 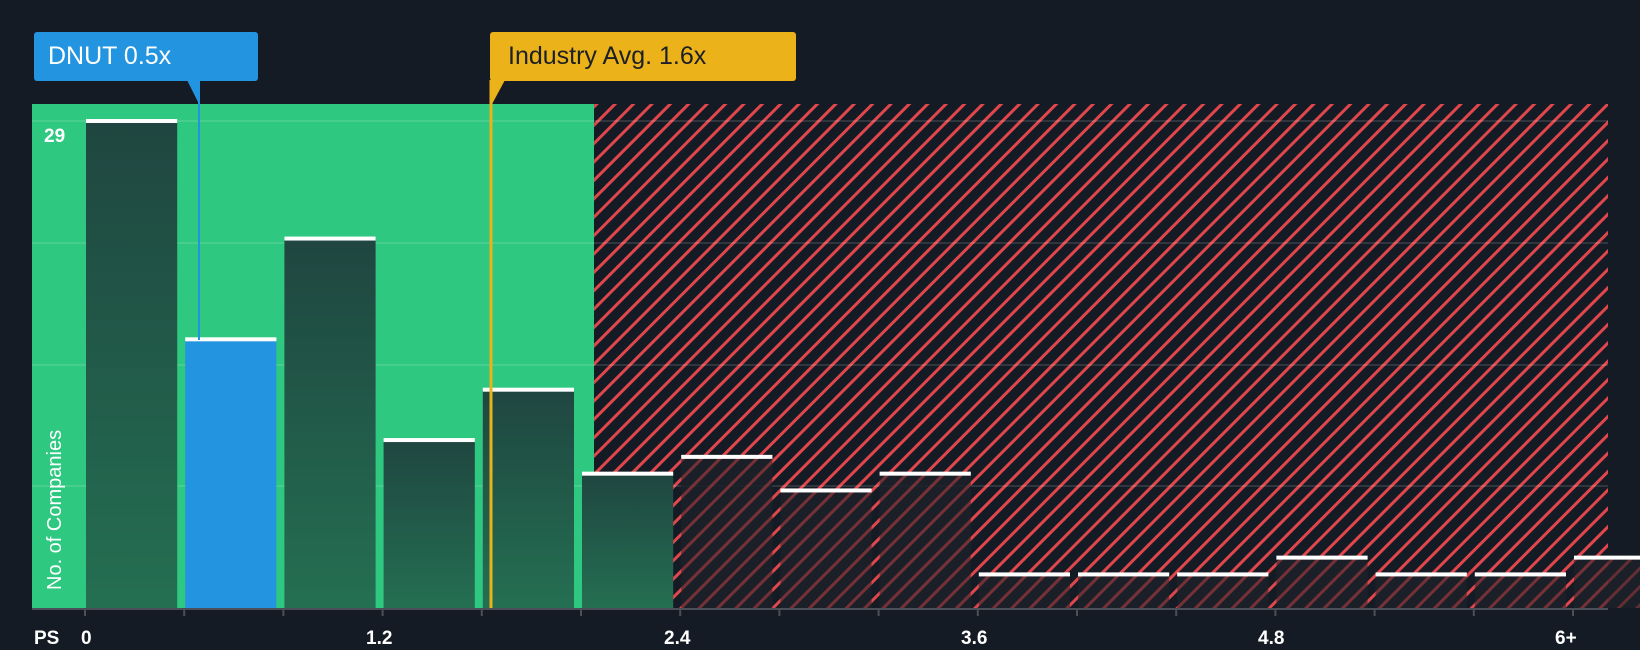 I want to click on subject-callout: DNUT 0.5x, so click(x=146, y=56).